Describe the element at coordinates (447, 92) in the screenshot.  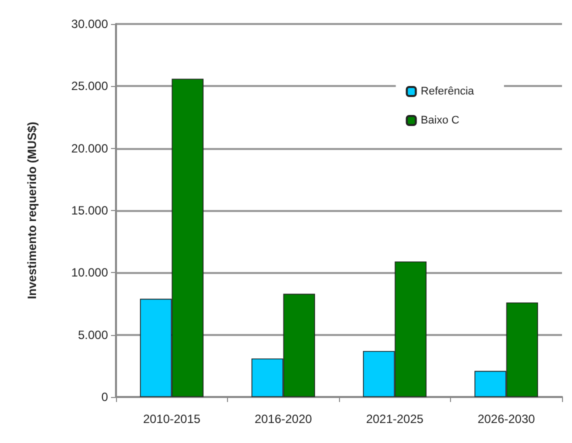
I see `legend-label: Referência` at that location.